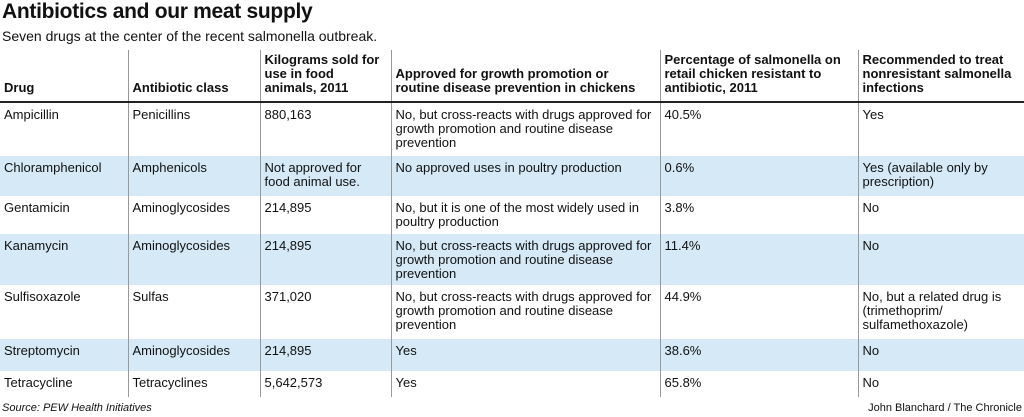  Describe the element at coordinates (193, 384) in the screenshot. I see `table-cell: Tetracyclines` at that location.